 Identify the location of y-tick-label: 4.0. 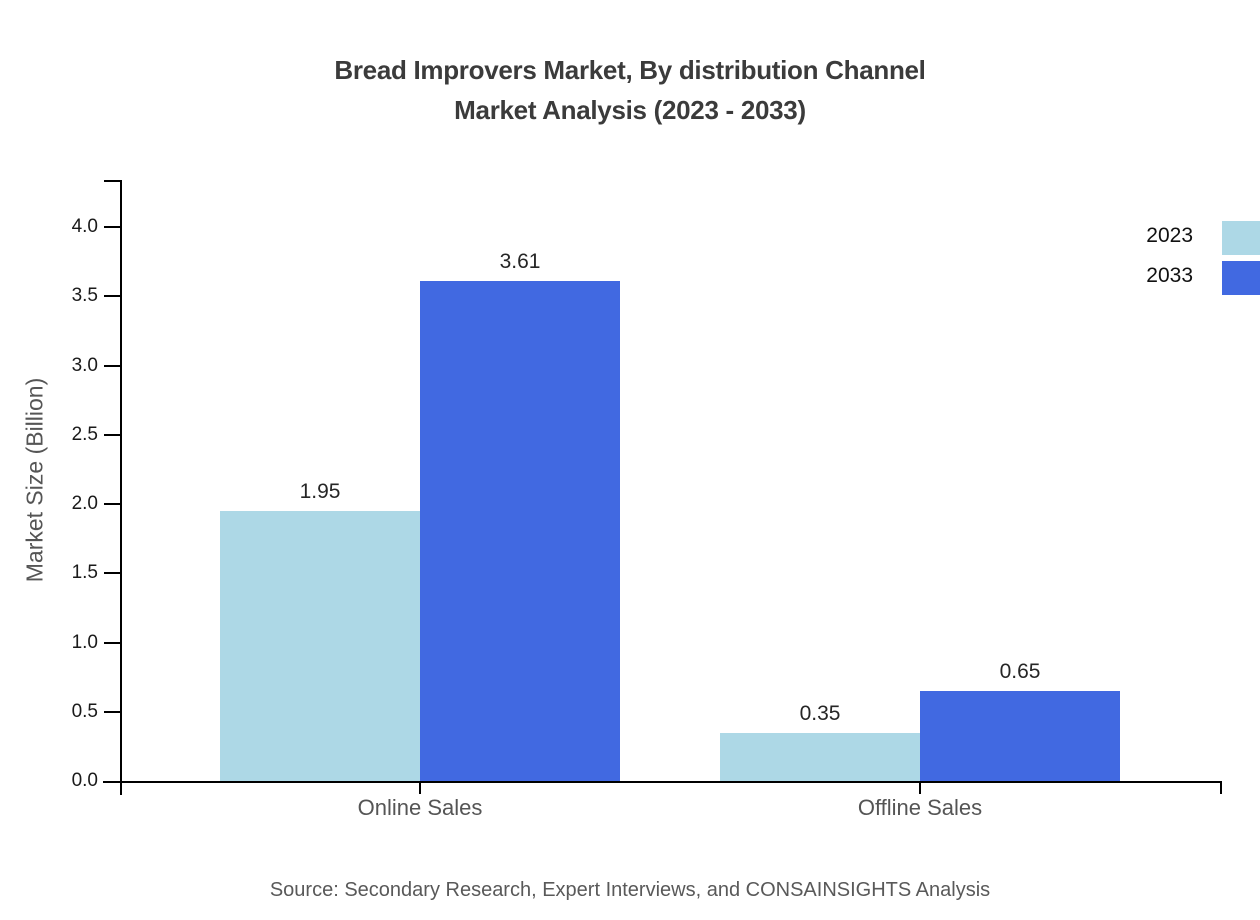
(84, 226).